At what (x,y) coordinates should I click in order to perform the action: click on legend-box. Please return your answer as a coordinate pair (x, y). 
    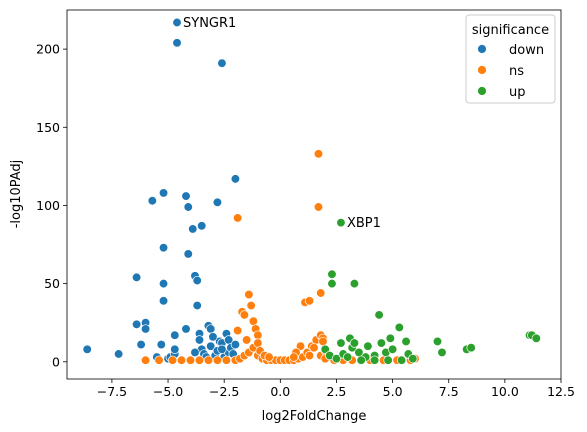
    Looking at the image, I should click on (510, 59).